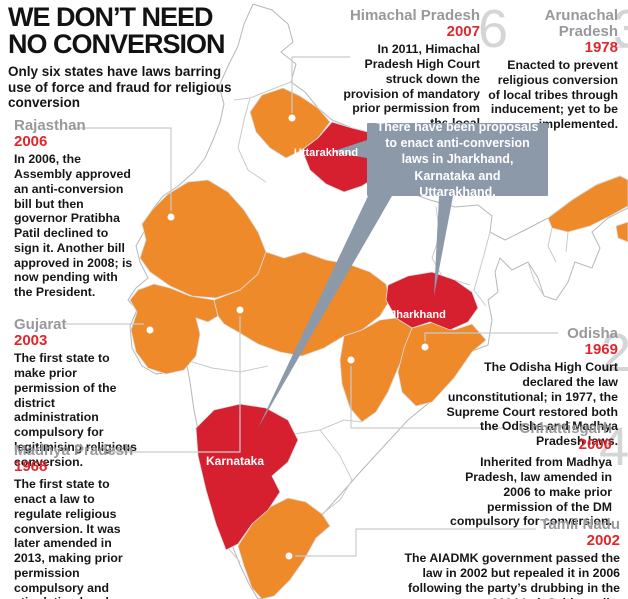 The image size is (628, 599). What do you see at coordinates (592, 333) in the screenshot?
I see `state-name: Odisha` at bounding box center [592, 333].